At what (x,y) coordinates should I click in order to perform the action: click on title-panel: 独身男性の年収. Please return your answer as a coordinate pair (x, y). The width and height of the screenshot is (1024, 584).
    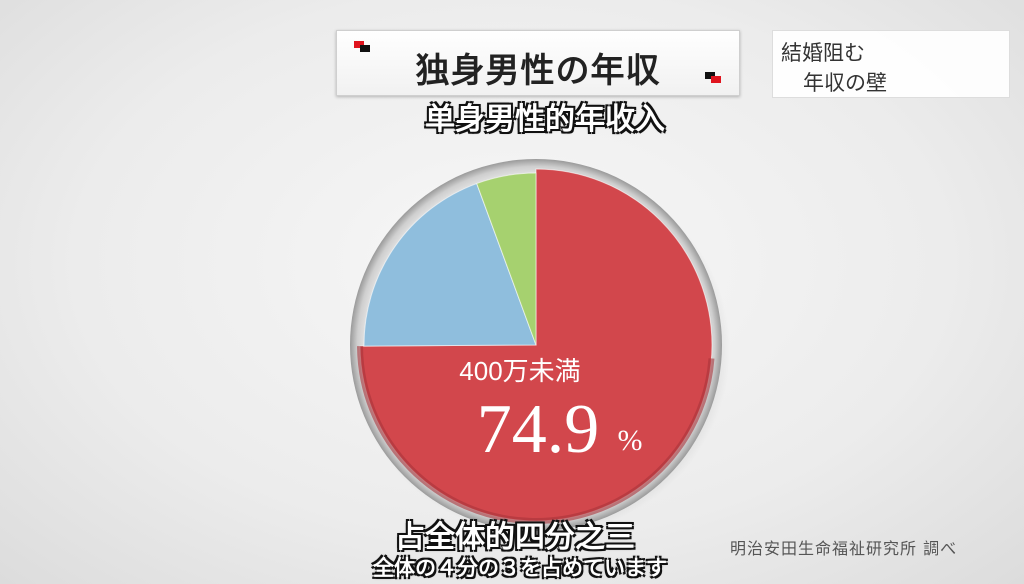
    Looking at the image, I should click on (538, 63).